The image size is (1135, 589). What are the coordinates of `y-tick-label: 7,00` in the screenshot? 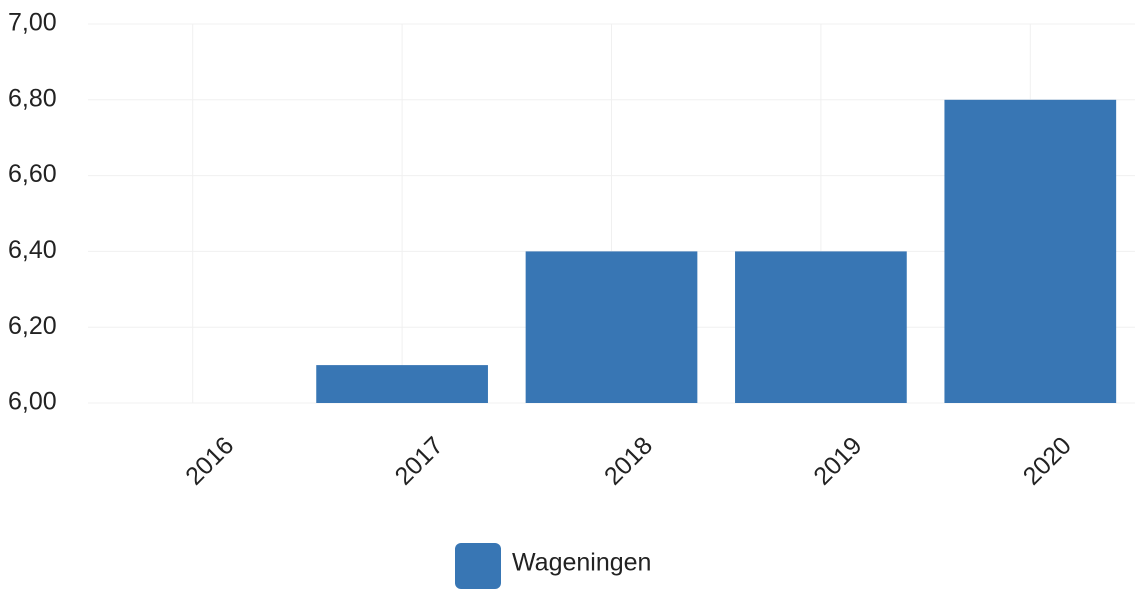 It's located at (32, 23).